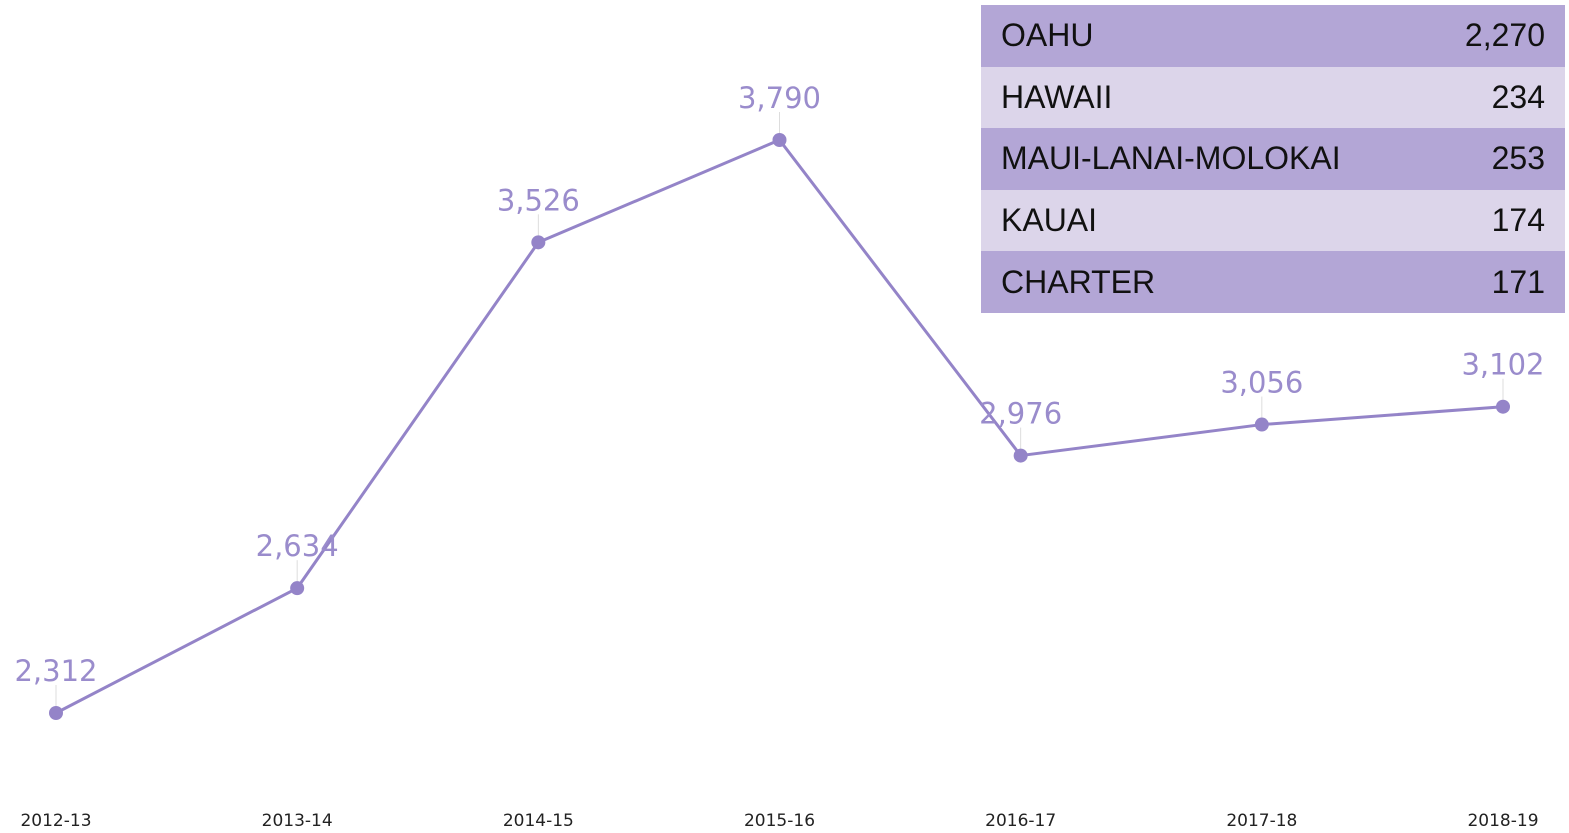 This screenshot has height=833, width=1569. Describe the element at coordinates (297, 546) in the screenshot. I see `data-label: 2,634` at that location.